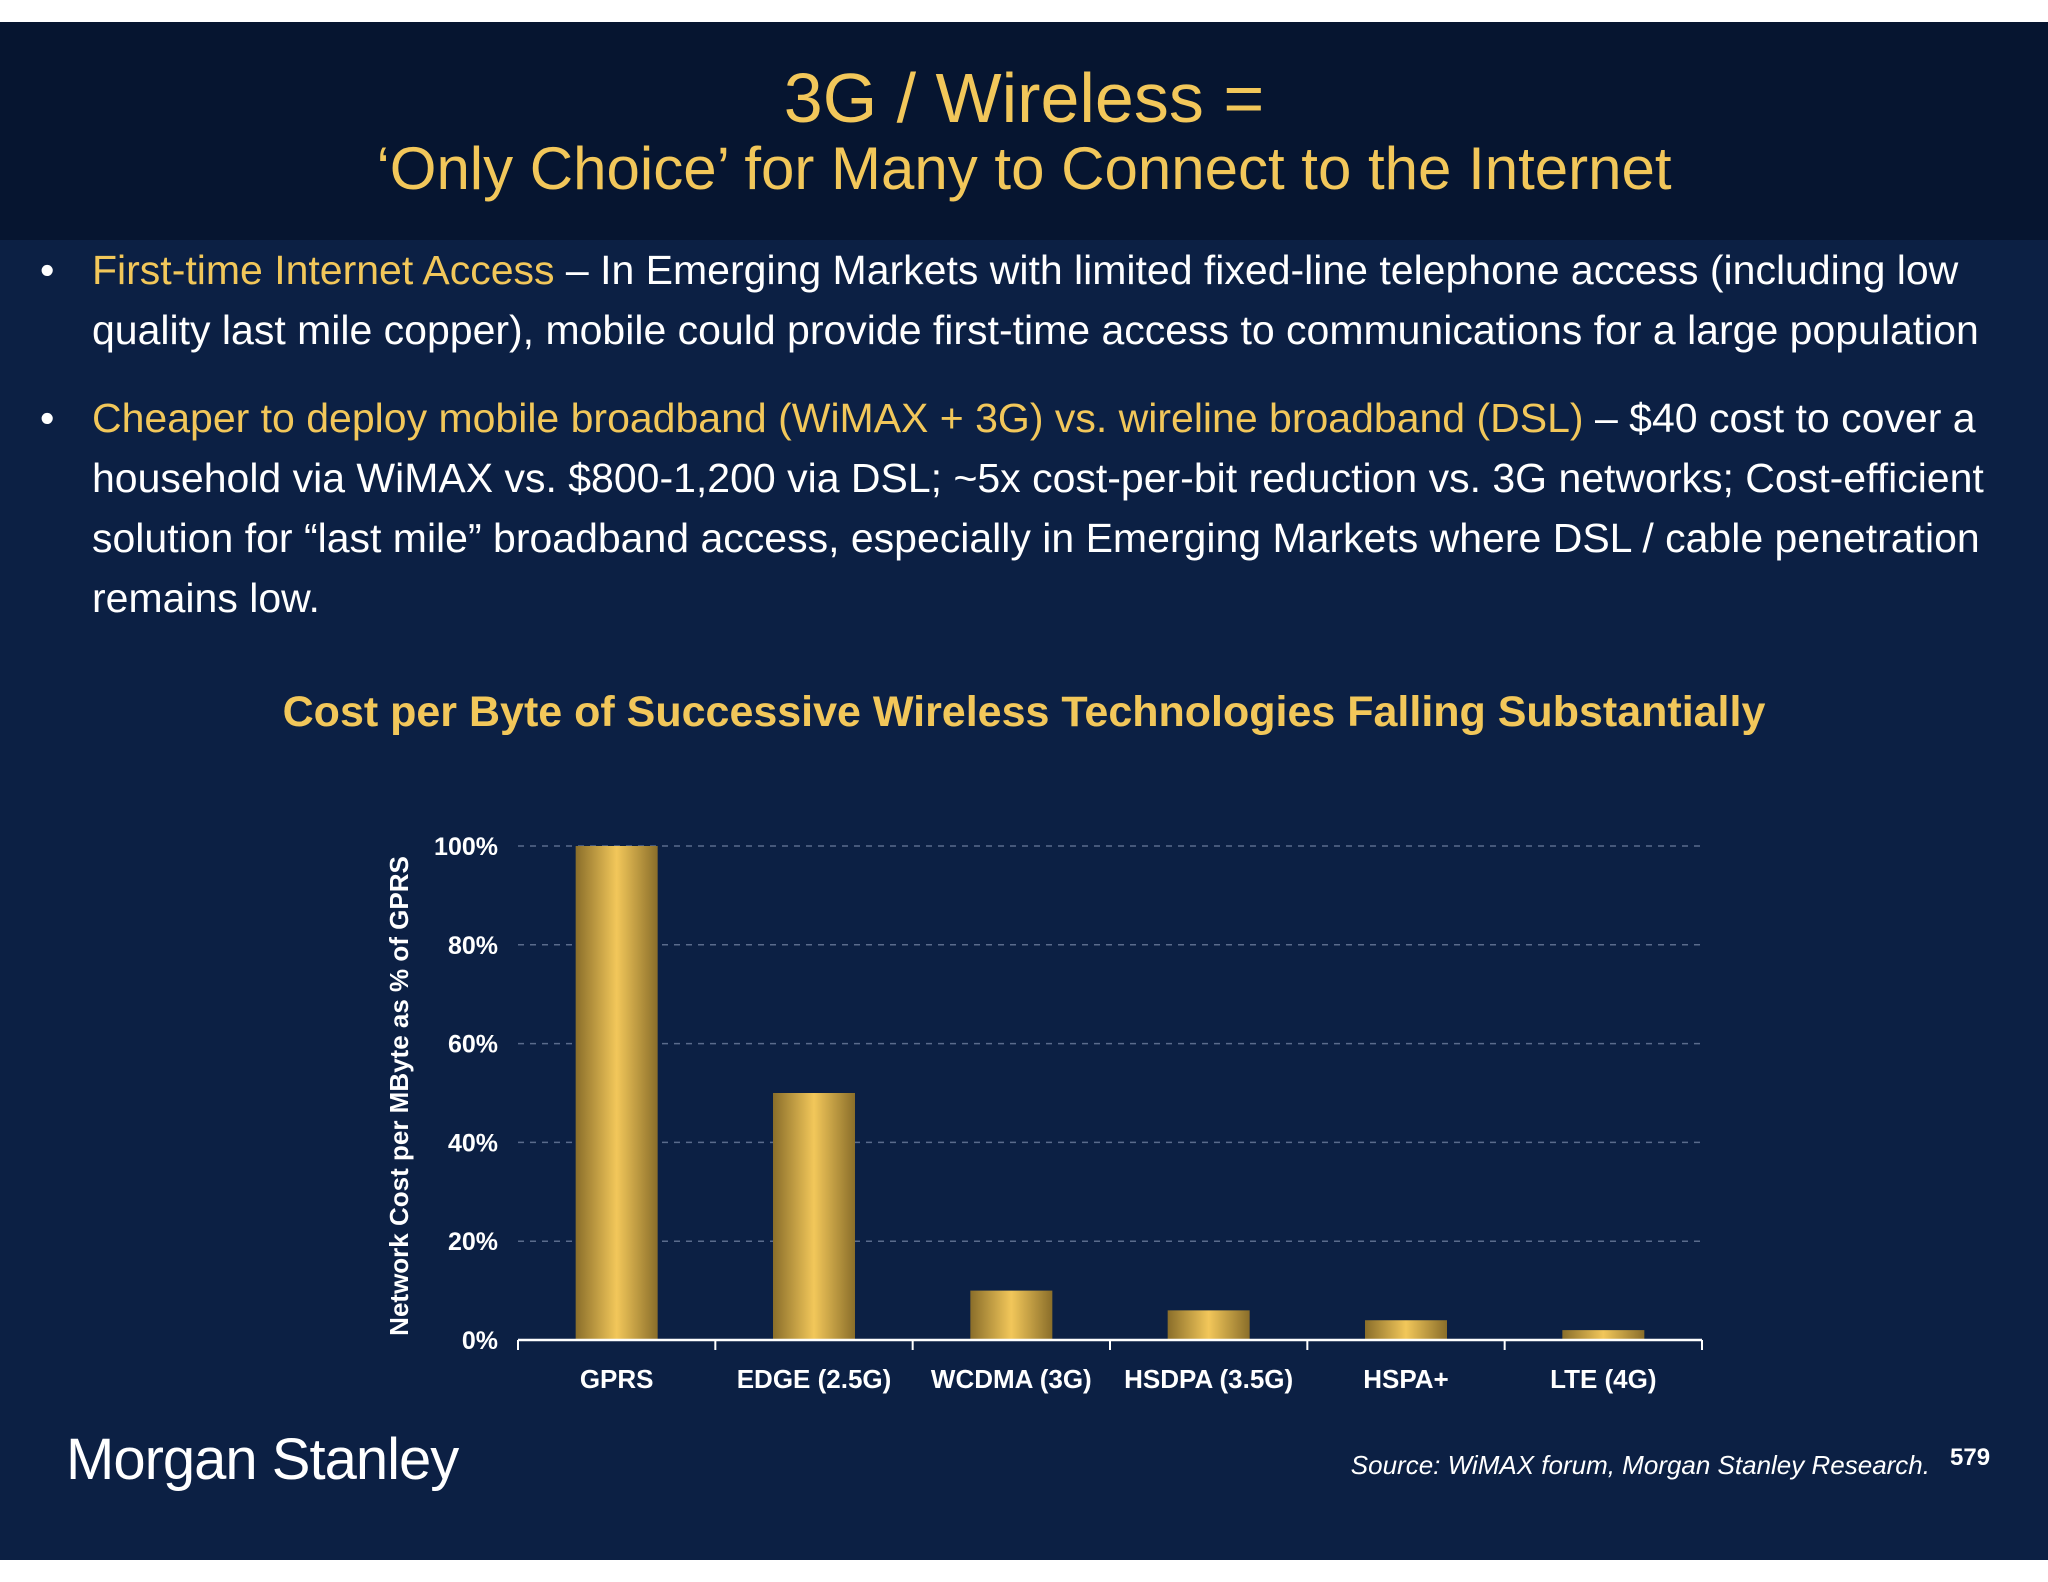  I want to click on slide-title: 3G / Wireless =, so click(1024, 98).